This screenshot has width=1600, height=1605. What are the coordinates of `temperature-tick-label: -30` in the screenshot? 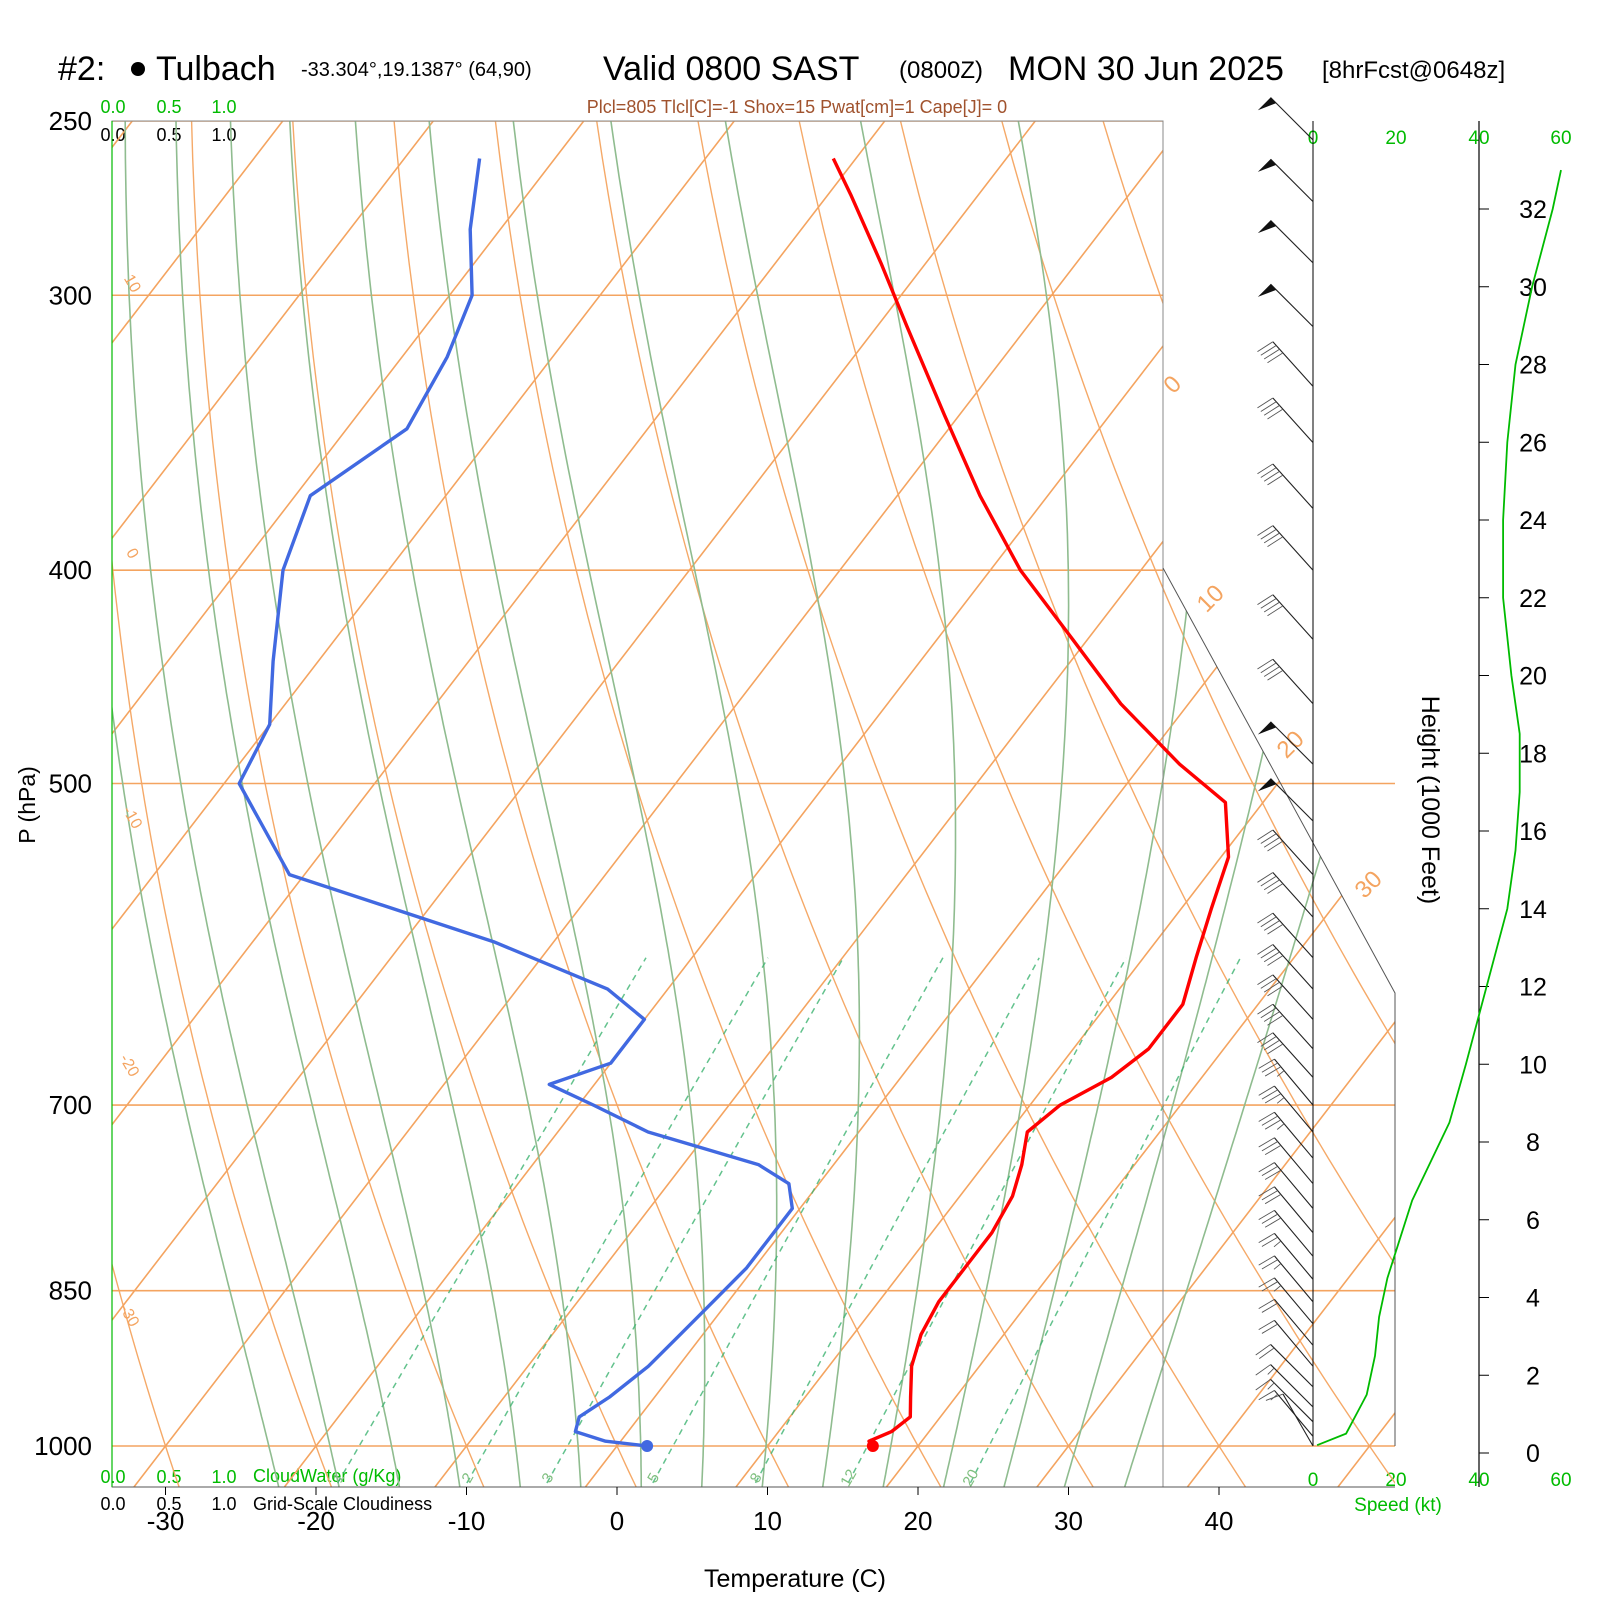 It's located at (166, 1521).